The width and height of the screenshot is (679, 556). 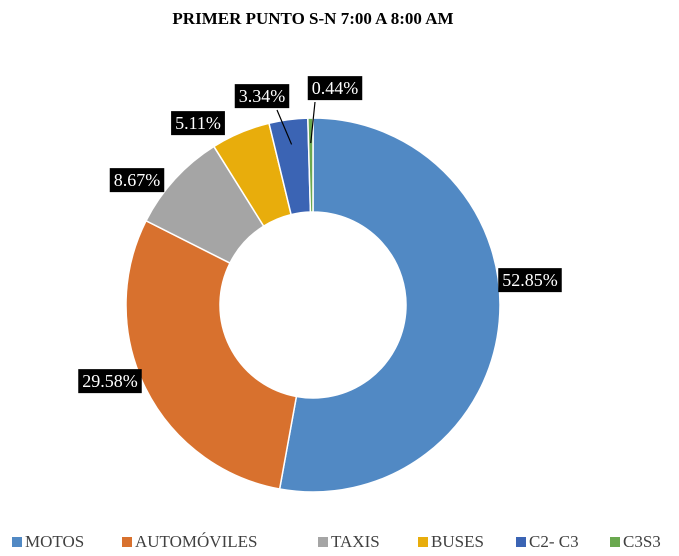 I want to click on legend-label: BUSES, so click(x=457, y=541).